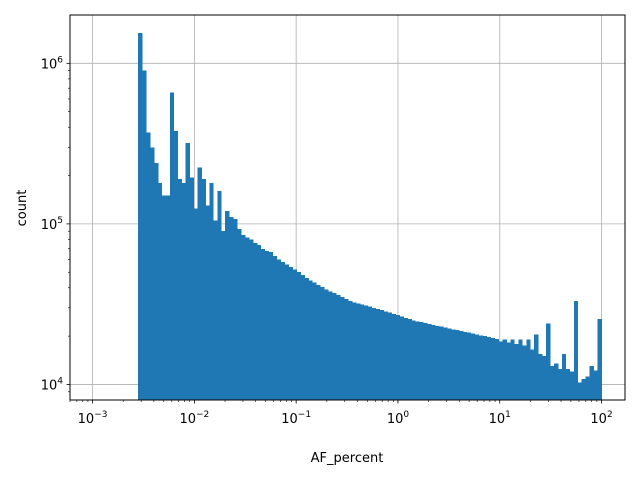 This screenshot has width=640, height=480. Describe the element at coordinates (500, 418) in the screenshot. I see `x-tick-label: 10¹` at that location.